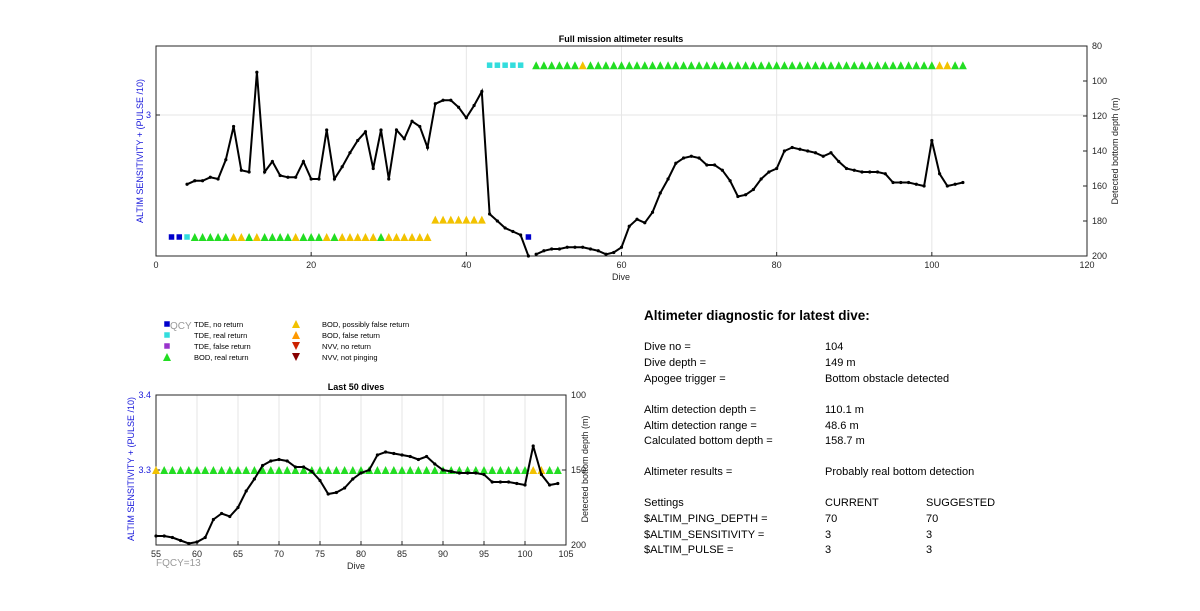 This screenshot has width=1200, height=611. Describe the element at coordinates (484, 554) in the screenshot. I see `x-tick-label: 95` at that location.